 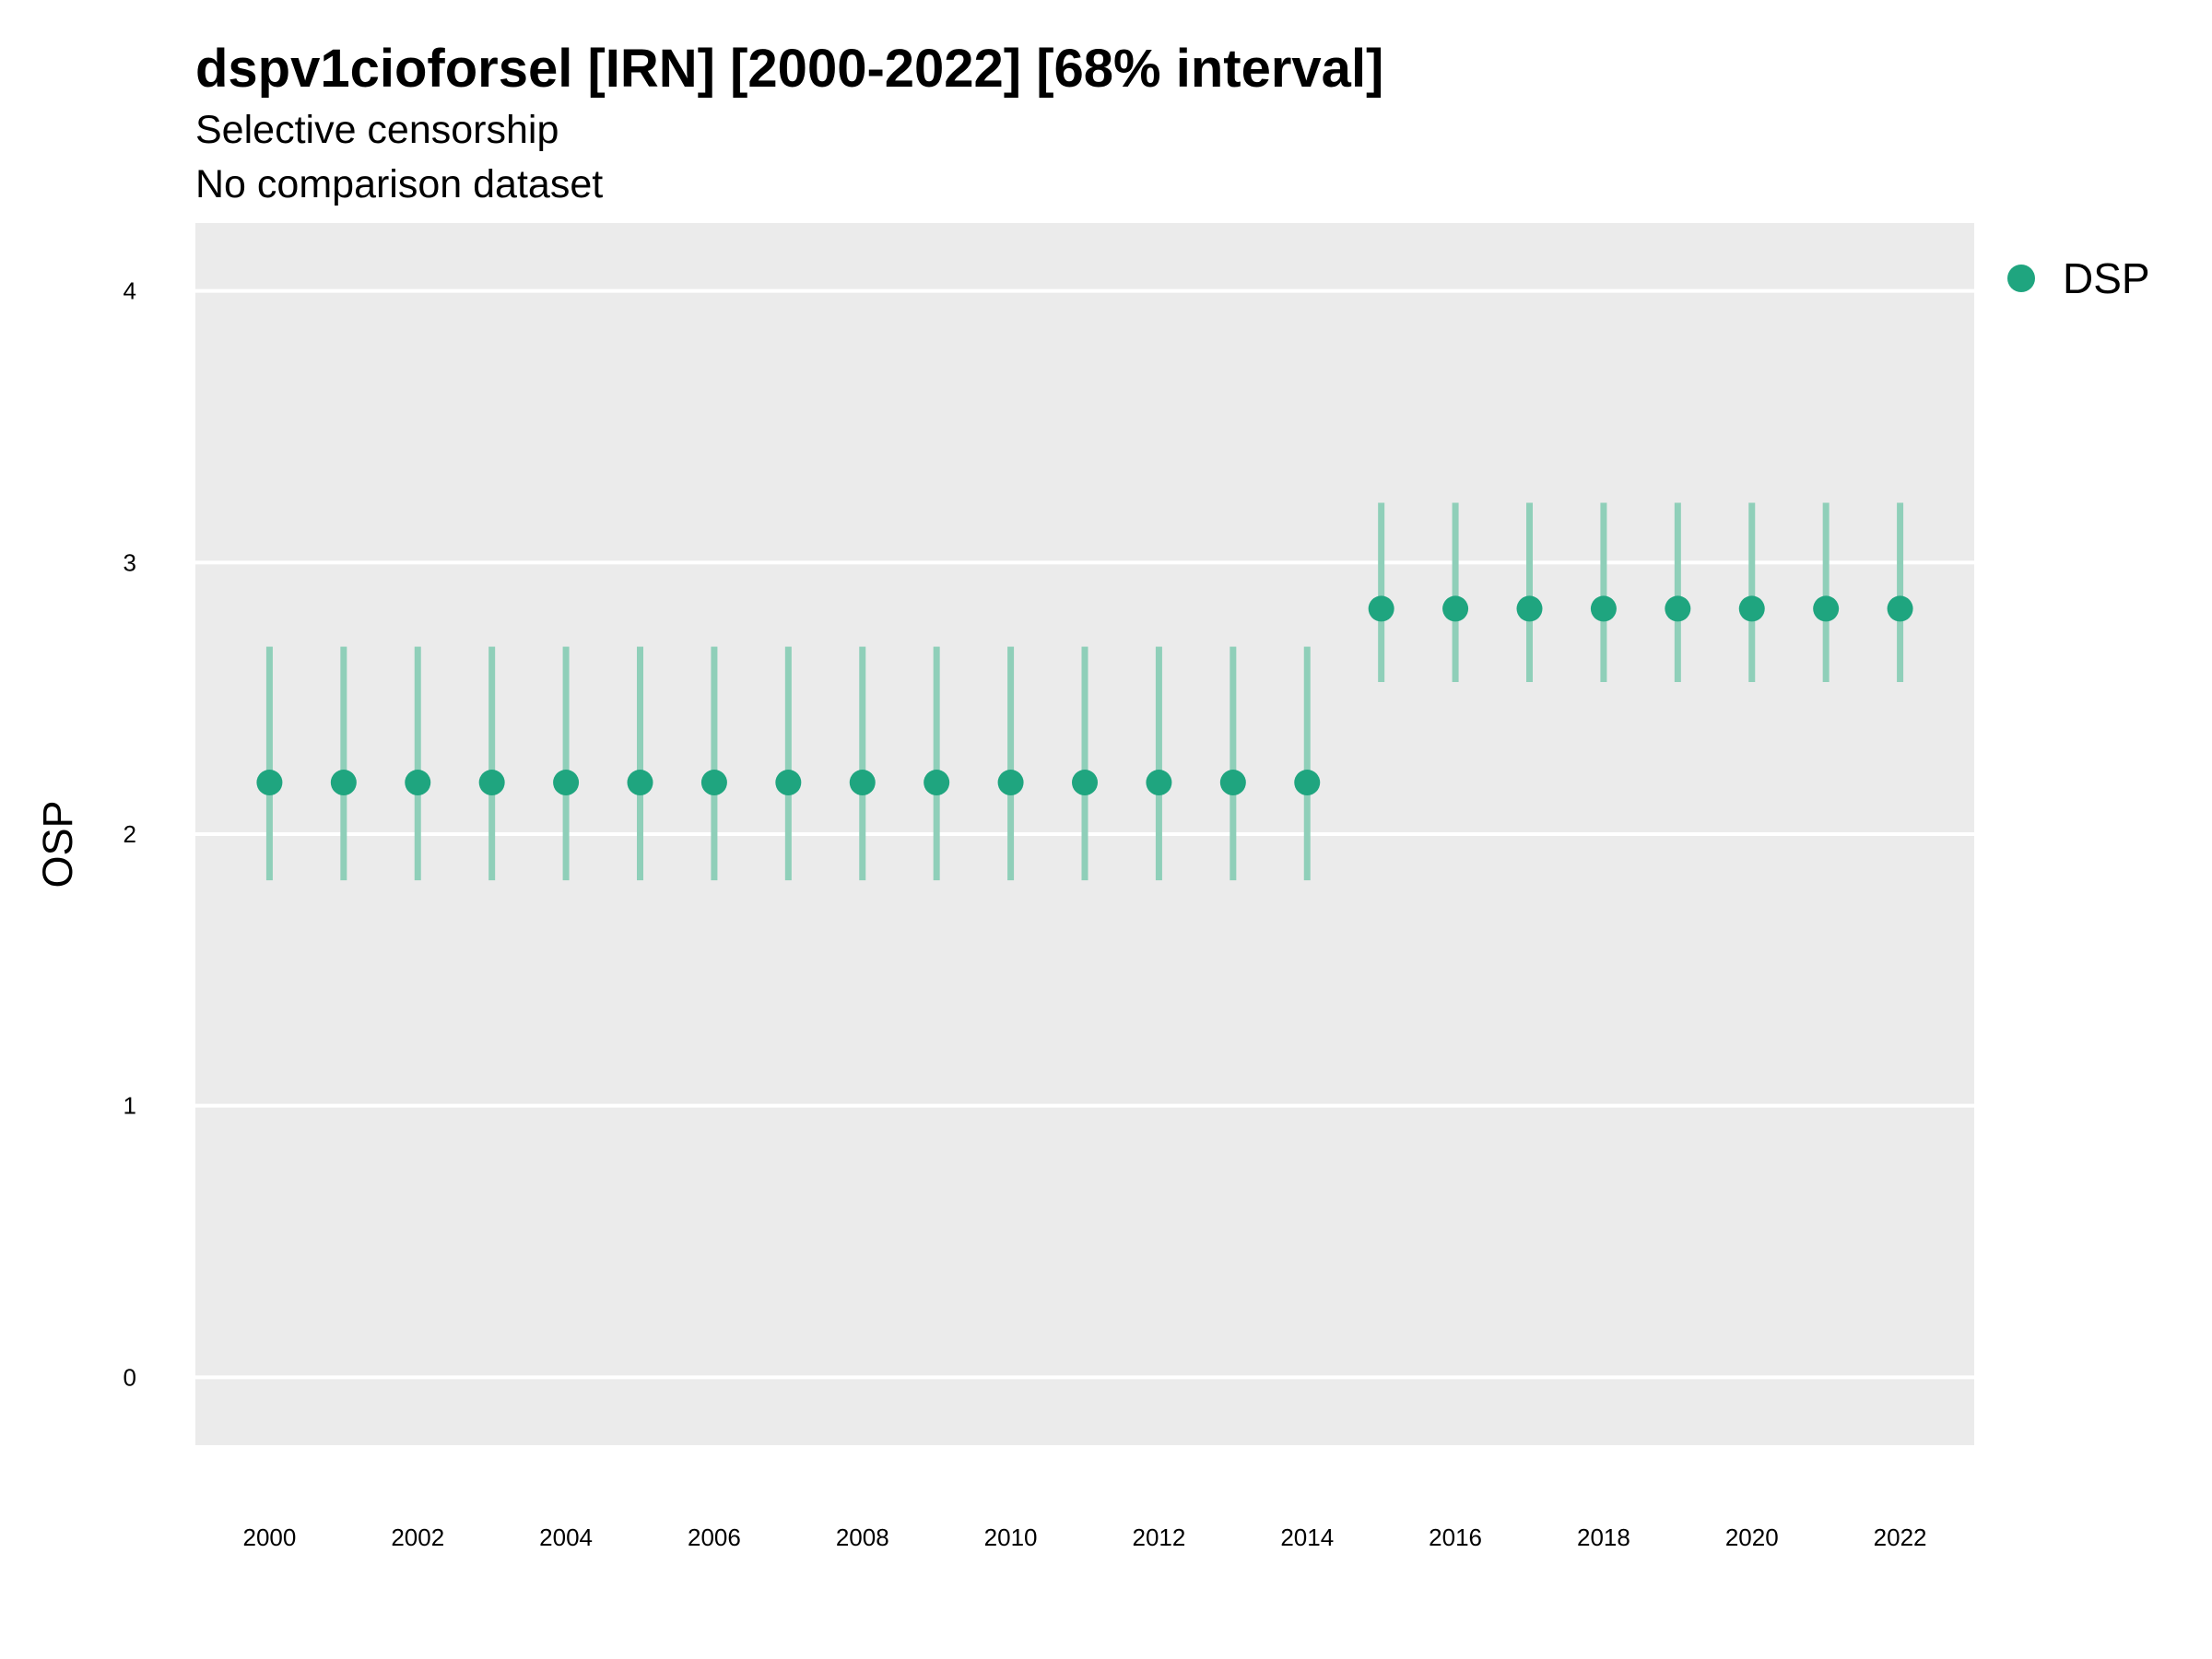 What do you see at coordinates (269, 1537) in the screenshot?
I see `x-tick-label: 2000` at bounding box center [269, 1537].